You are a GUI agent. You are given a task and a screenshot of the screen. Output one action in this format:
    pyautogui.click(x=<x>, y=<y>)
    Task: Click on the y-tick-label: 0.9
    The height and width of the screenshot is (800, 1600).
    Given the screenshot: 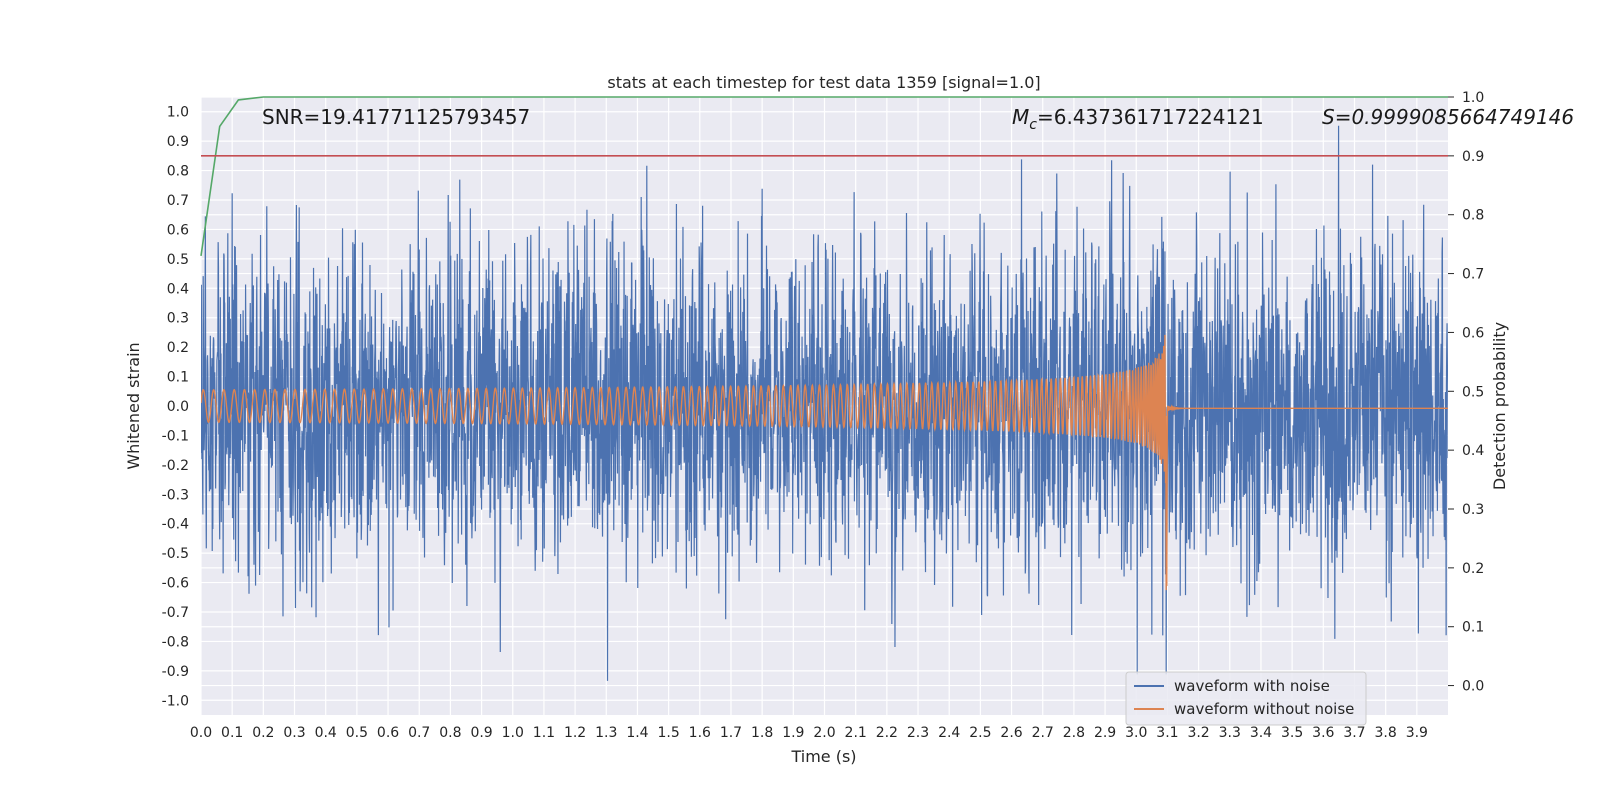 What is the action you would take?
    pyautogui.click(x=178, y=142)
    